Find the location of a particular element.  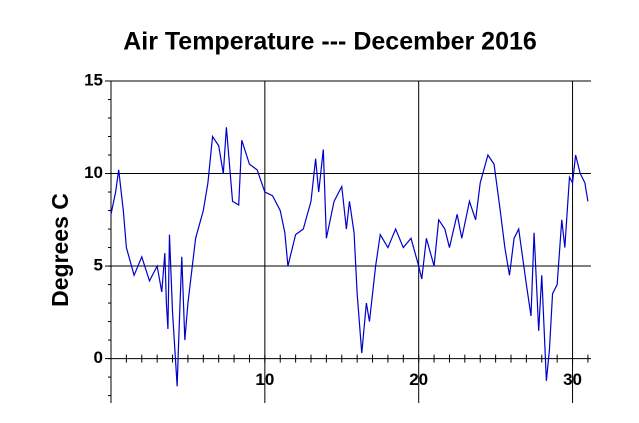

y-tick-label: 15 is located at coordinates (93, 79).